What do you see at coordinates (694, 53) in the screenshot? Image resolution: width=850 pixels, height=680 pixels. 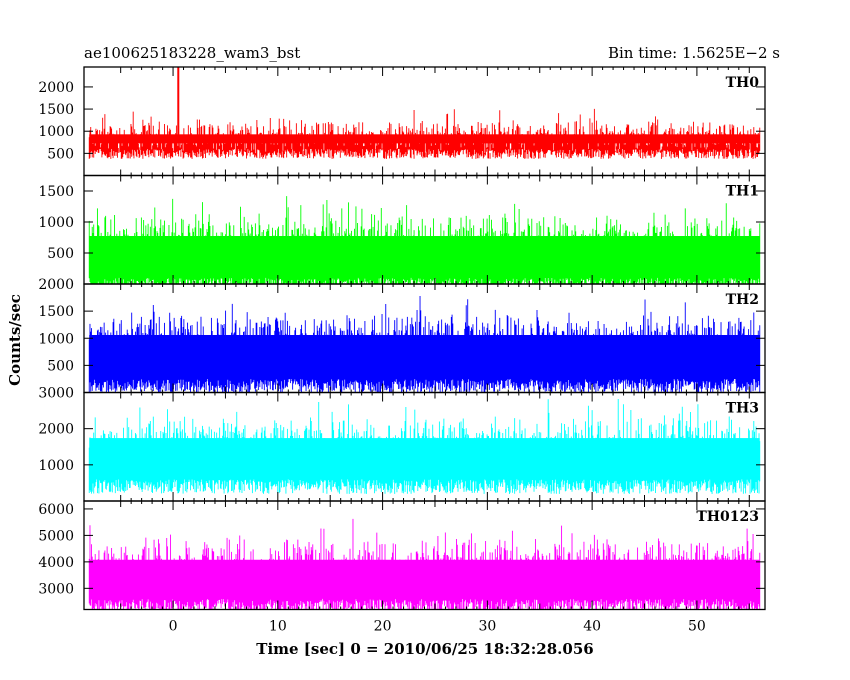 I see `chart-title-right: Bin time: 1.5625E−2 s` at bounding box center [694, 53].